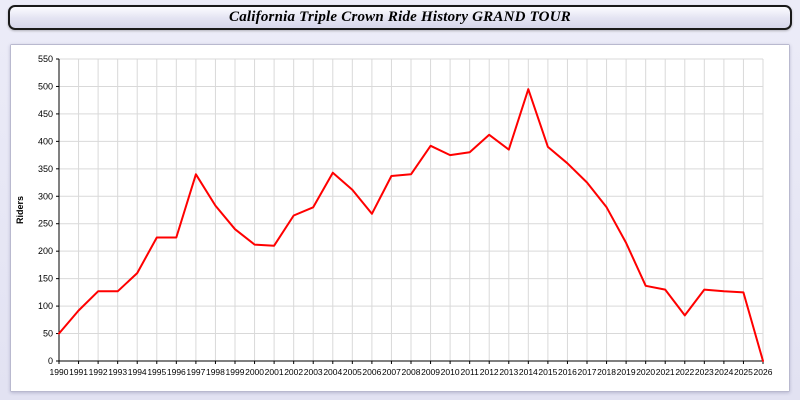 The width and height of the screenshot is (800, 400). I want to click on svg-text: 2012, so click(489, 372).